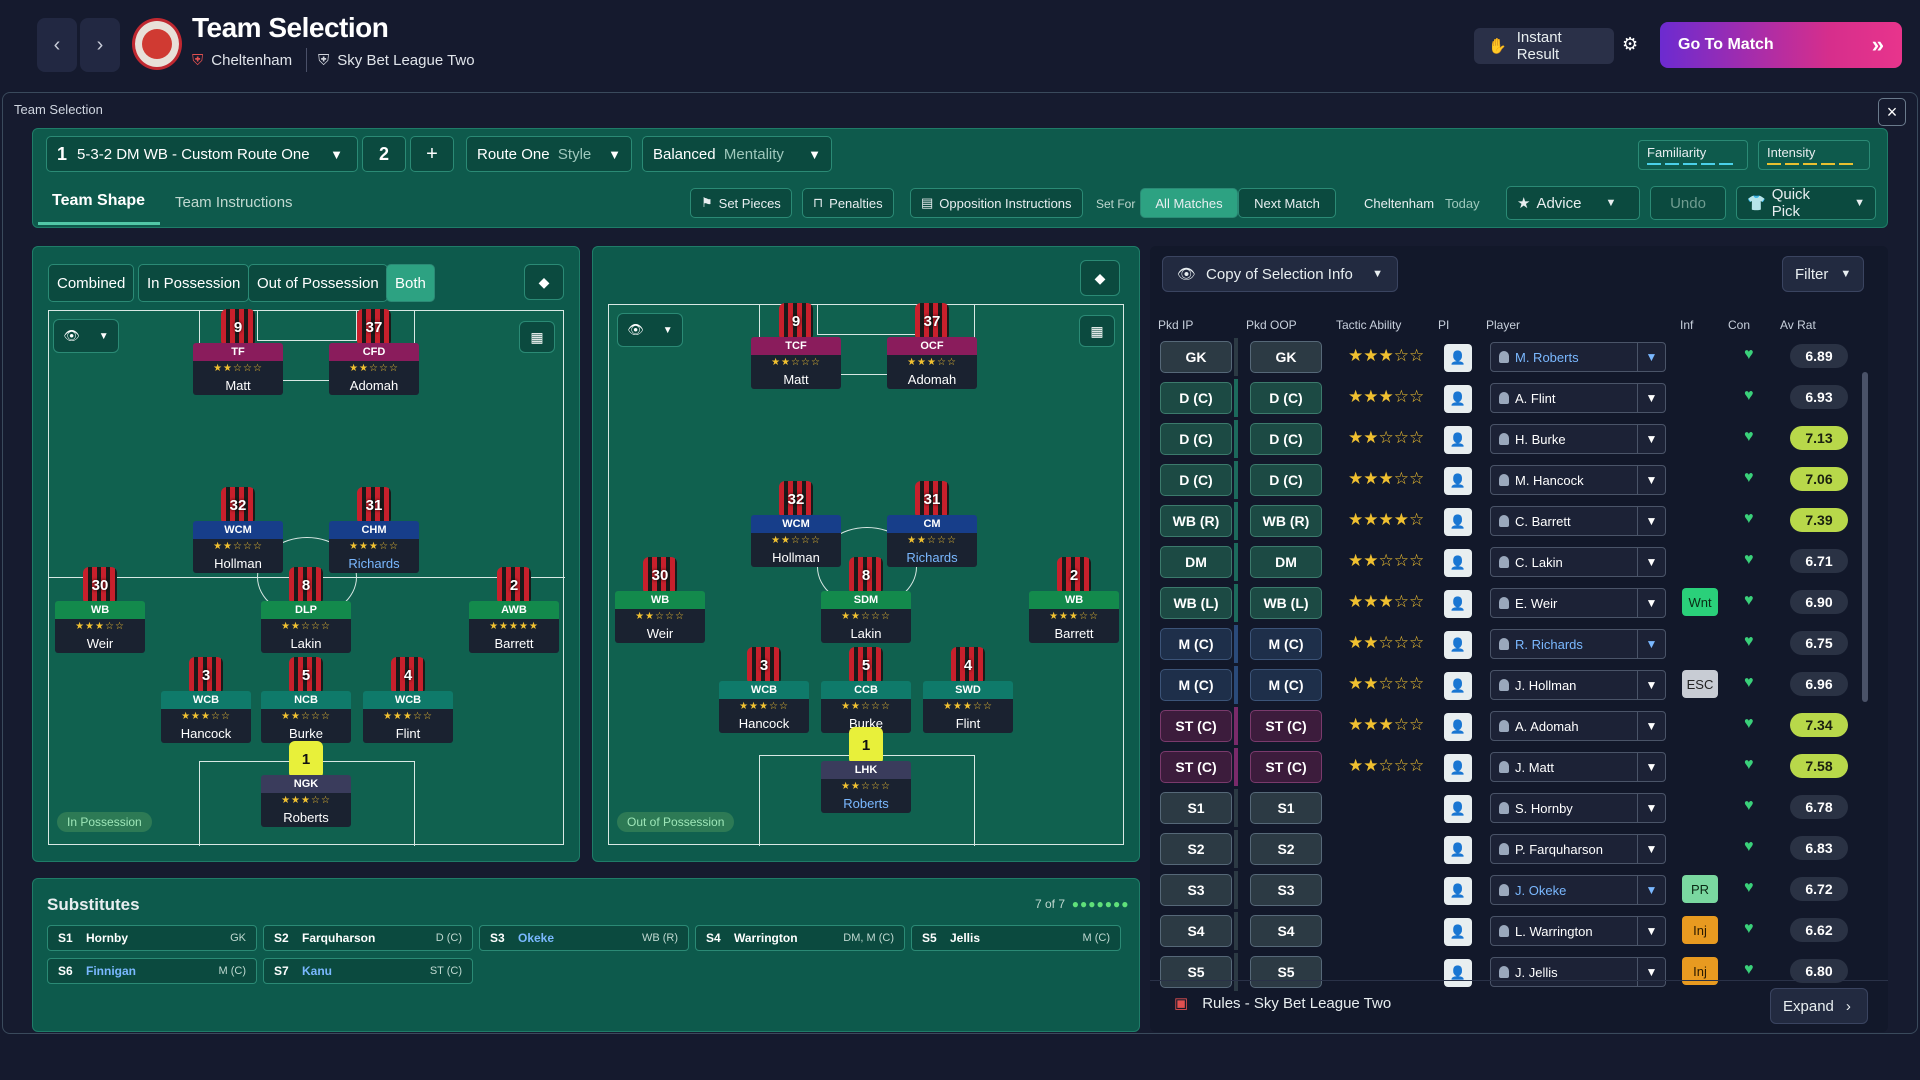  What do you see at coordinates (1369, 325) in the screenshot?
I see `col-tactic-ability: Tactic Ability` at bounding box center [1369, 325].